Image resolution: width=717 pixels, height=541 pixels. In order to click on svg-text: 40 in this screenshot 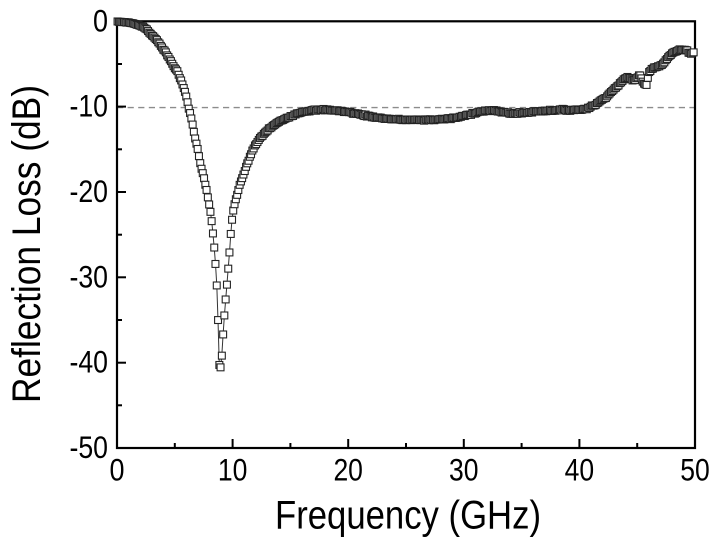, I will do `click(580, 470)`.